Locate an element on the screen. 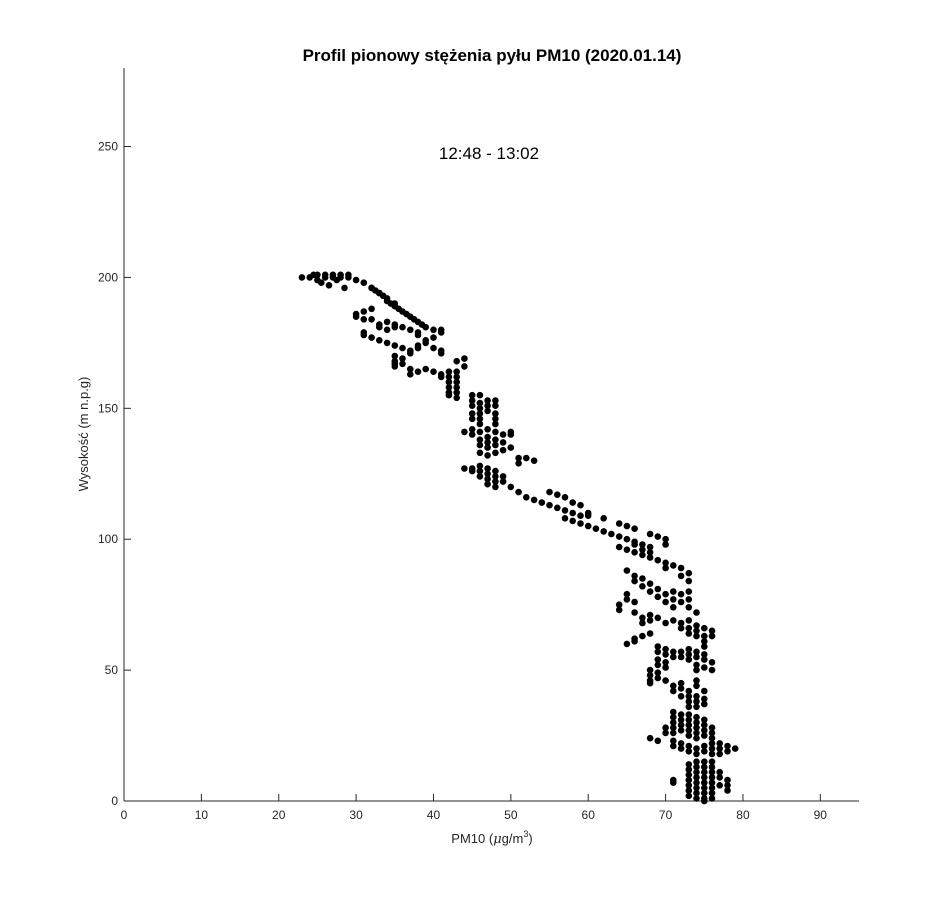  y-axis-label: Wysokość (m n.p.g) is located at coordinates (83, 434).